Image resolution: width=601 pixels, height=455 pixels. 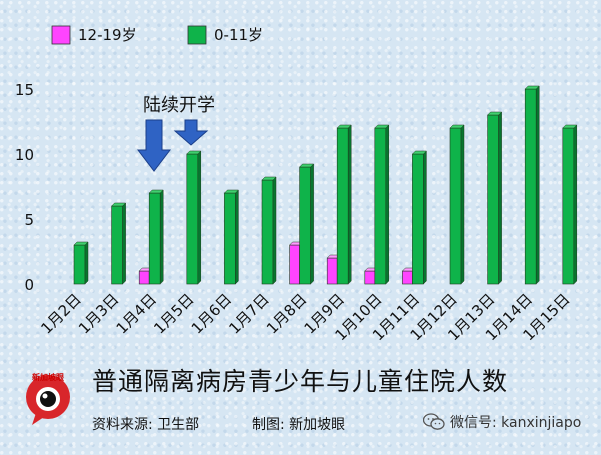 What do you see at coordinates (60, 313) in the screenshot?
I see `x-tick-label: 1月2日` at bounding box center [60, 313].